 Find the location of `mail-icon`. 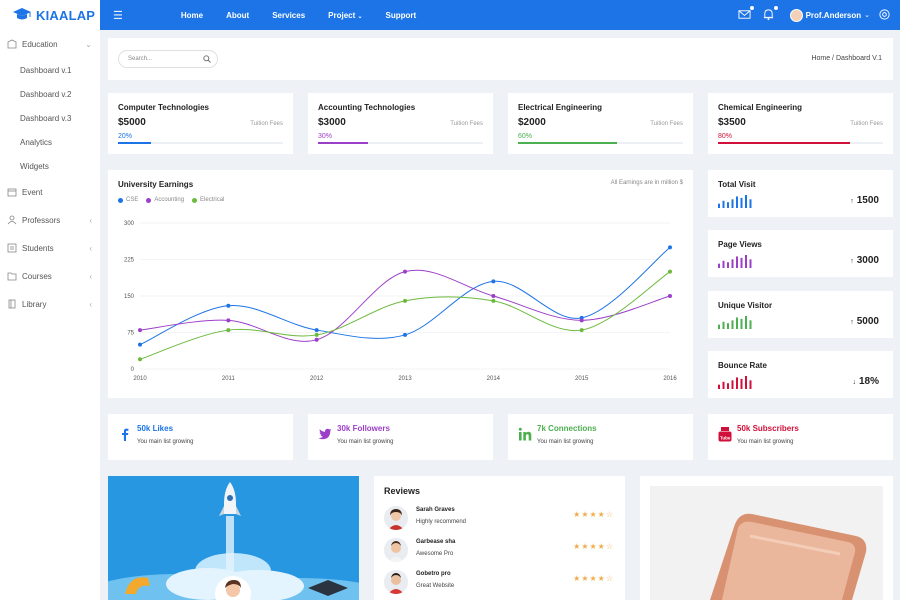

mail-icon is located at coordinates (746, 14).